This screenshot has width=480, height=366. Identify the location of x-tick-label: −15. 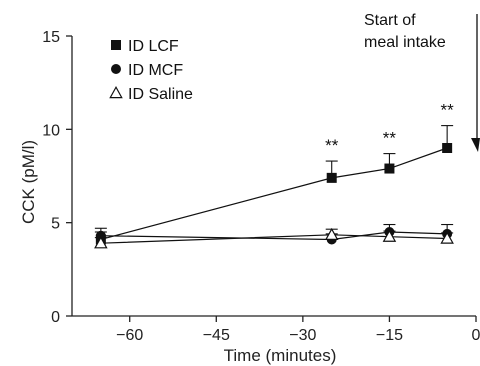
(389, 335).